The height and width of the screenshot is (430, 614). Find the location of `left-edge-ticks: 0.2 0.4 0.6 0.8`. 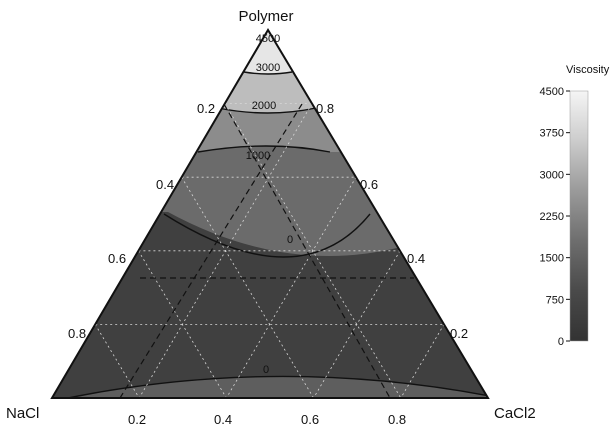

left-edge-ticks: 0.2 0.4 0.6 0.8 is located at coordinates (141, 221).